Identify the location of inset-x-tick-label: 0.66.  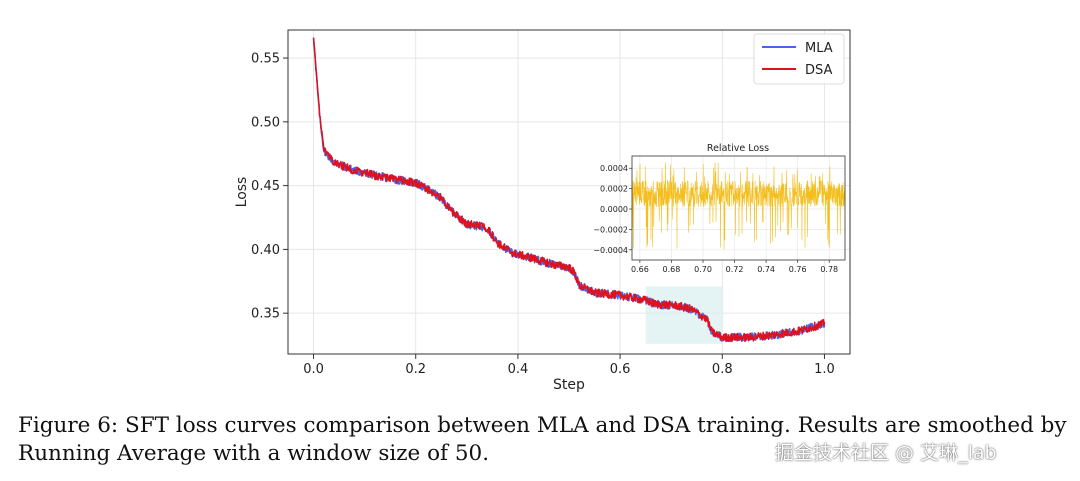
(640, 269).